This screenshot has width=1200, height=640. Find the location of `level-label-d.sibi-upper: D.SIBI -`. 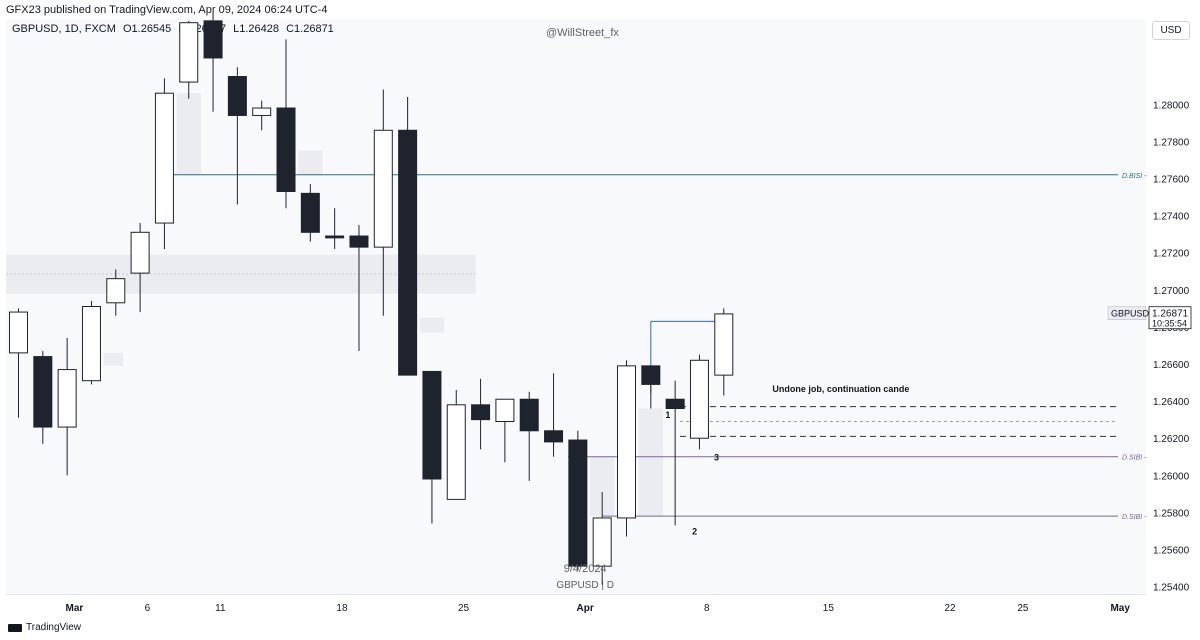

level-label-d.sibi-upper: D.SIBI - is located at coordinates (1134, 458).